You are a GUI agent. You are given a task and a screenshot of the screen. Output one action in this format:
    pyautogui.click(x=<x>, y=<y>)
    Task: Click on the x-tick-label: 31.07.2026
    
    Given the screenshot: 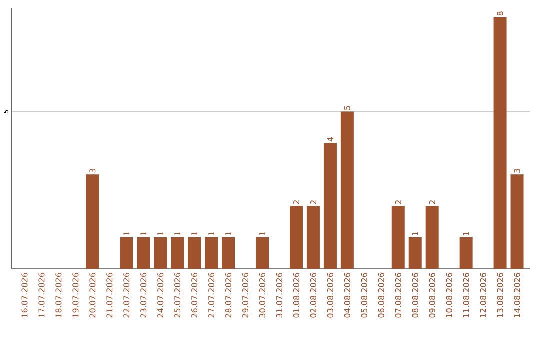 What is the action you would take?
    pyautogui.click(x=279, y=295)
    